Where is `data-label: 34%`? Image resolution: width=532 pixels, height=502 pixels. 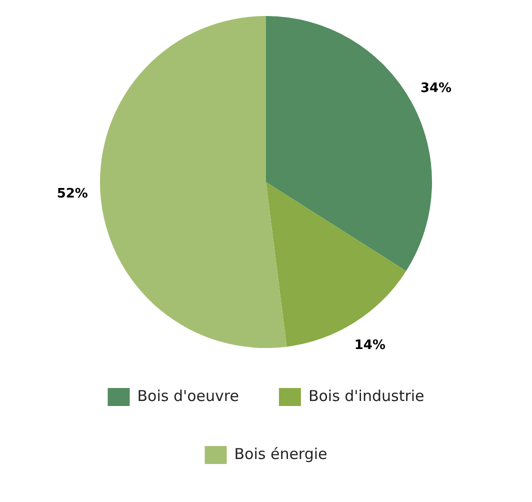
data-label: 34% is located at coordinates (436, 88).